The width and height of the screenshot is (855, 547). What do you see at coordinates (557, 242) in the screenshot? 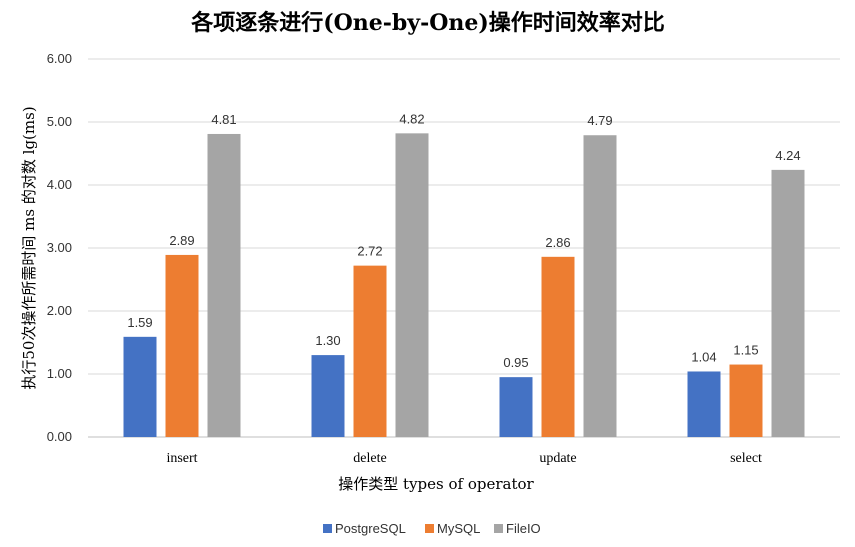
I see `data-label: 2.86` at bounding box center [557, 242].